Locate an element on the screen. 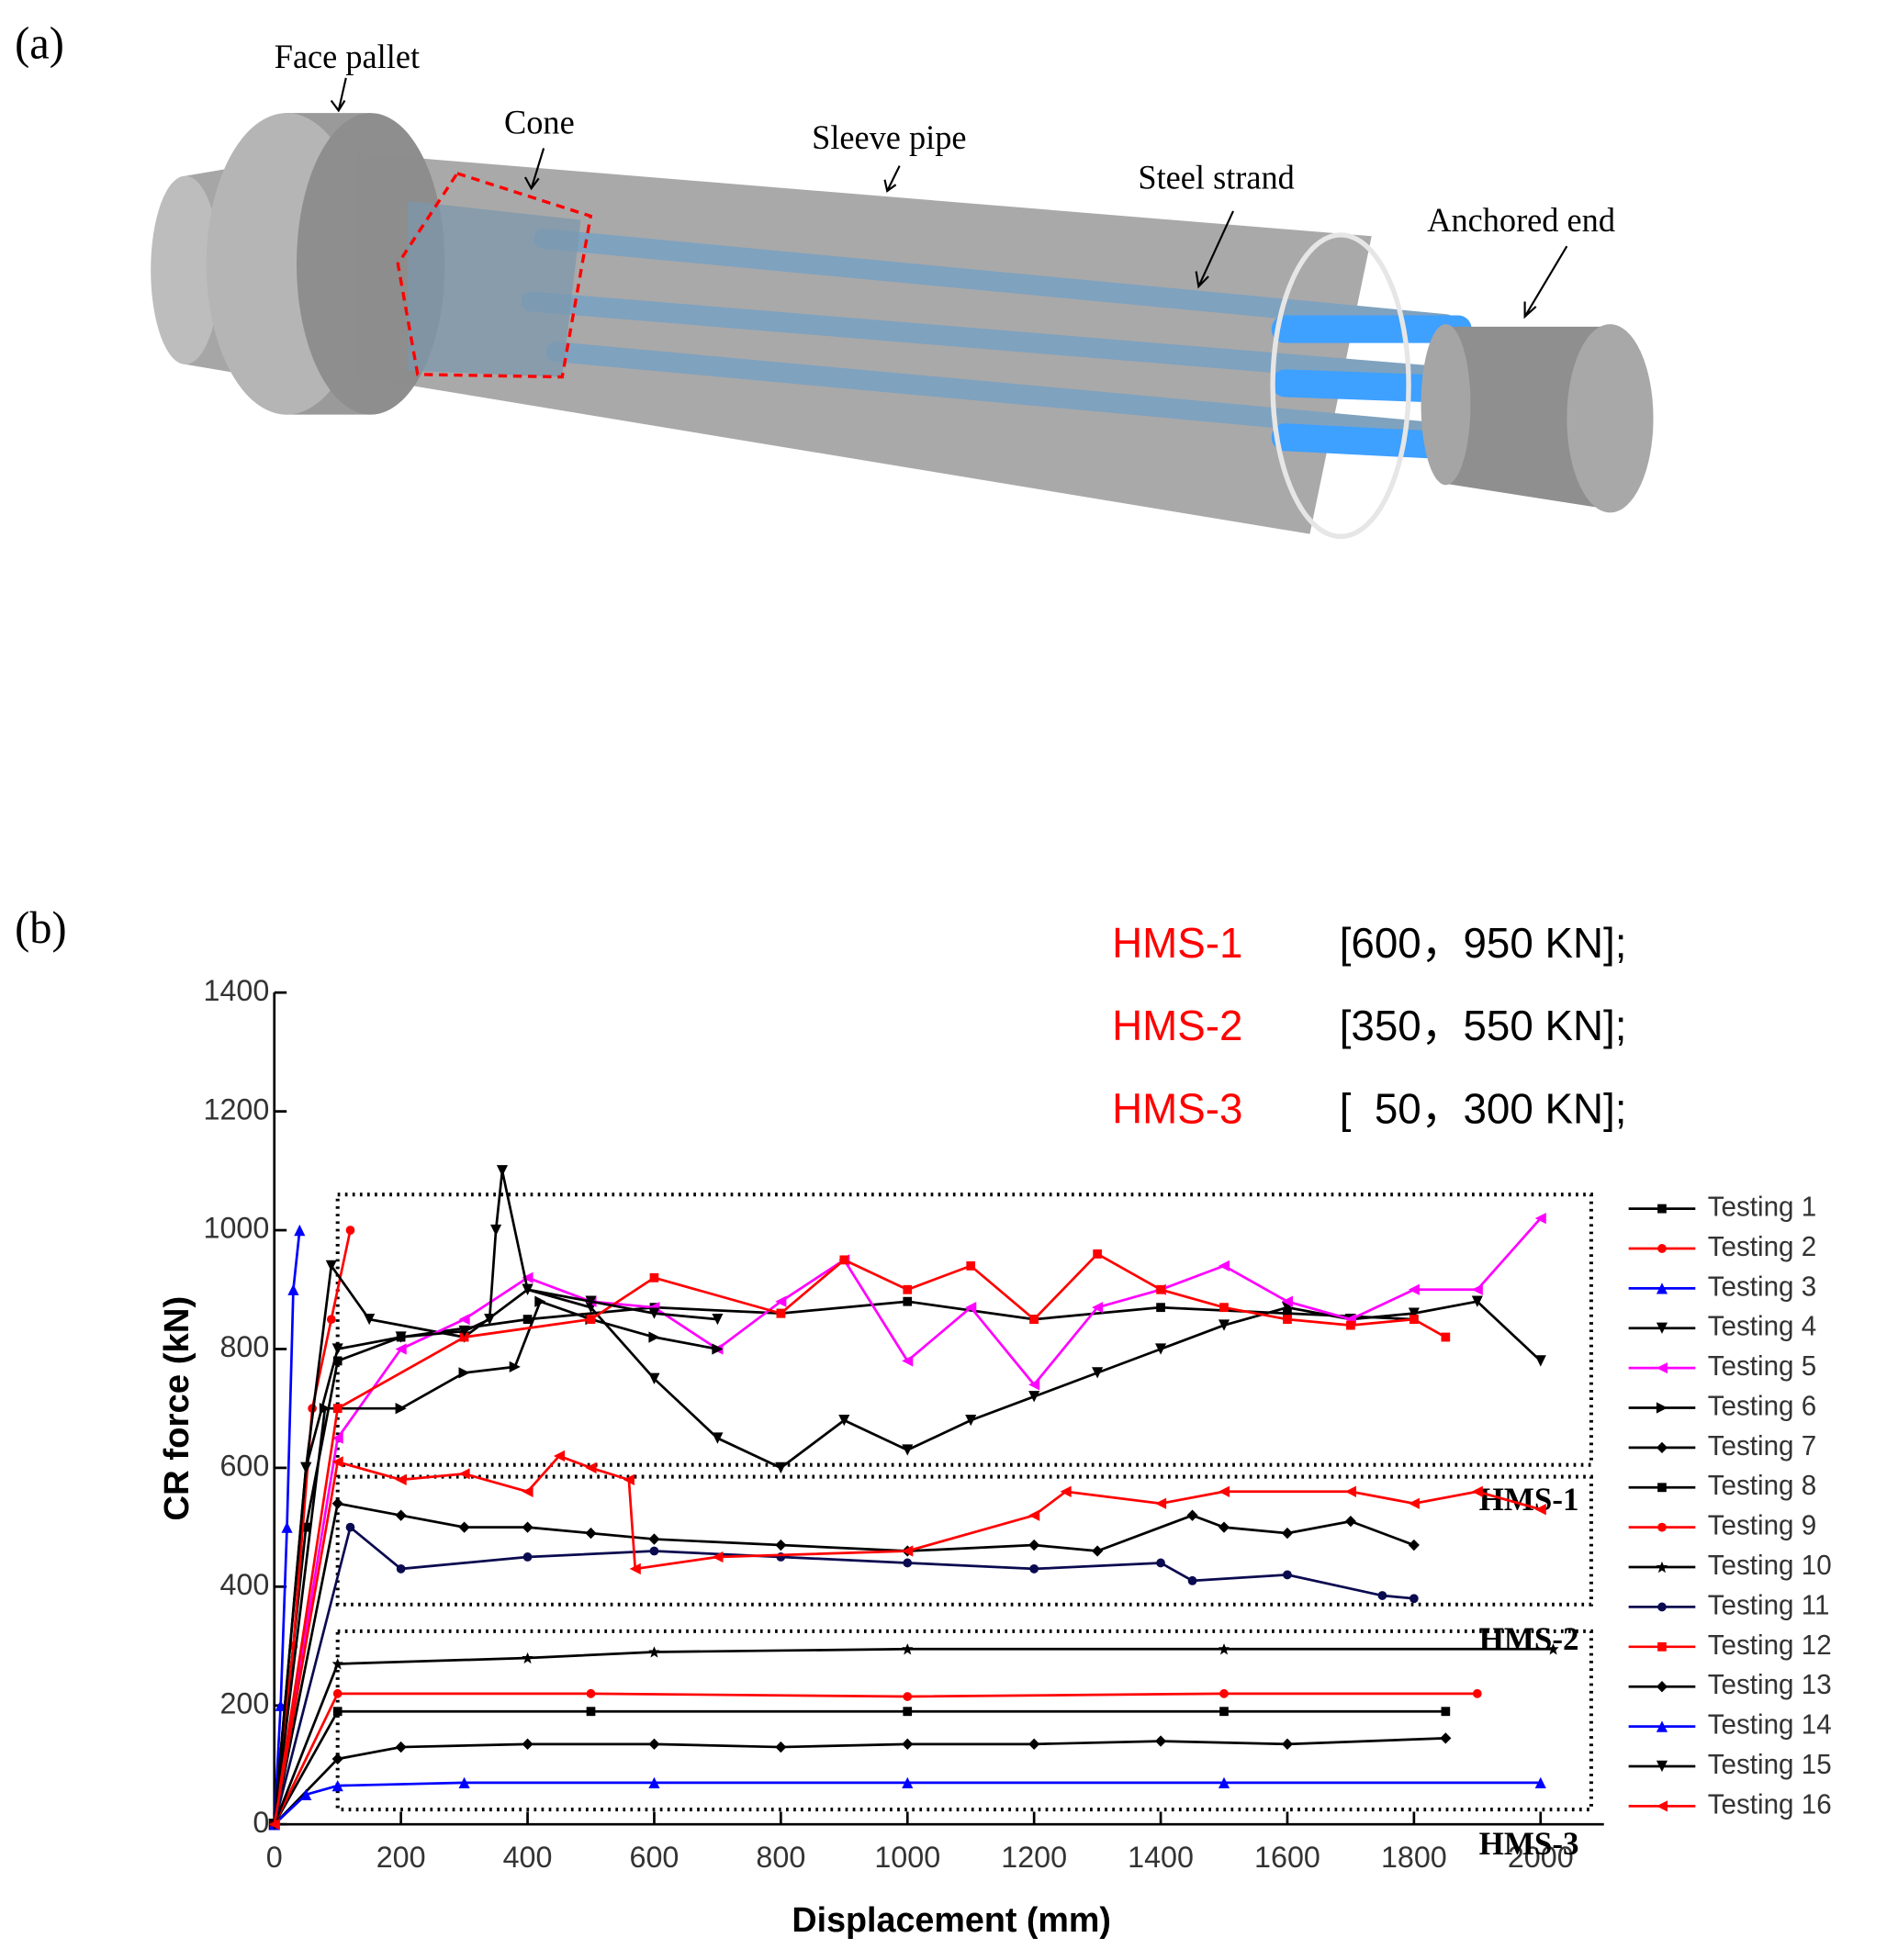 Image resolution: width=1898 pixels, height=1960 pixels. y-axis-label: CR force (kN) is located at coordinates (177, 1408).